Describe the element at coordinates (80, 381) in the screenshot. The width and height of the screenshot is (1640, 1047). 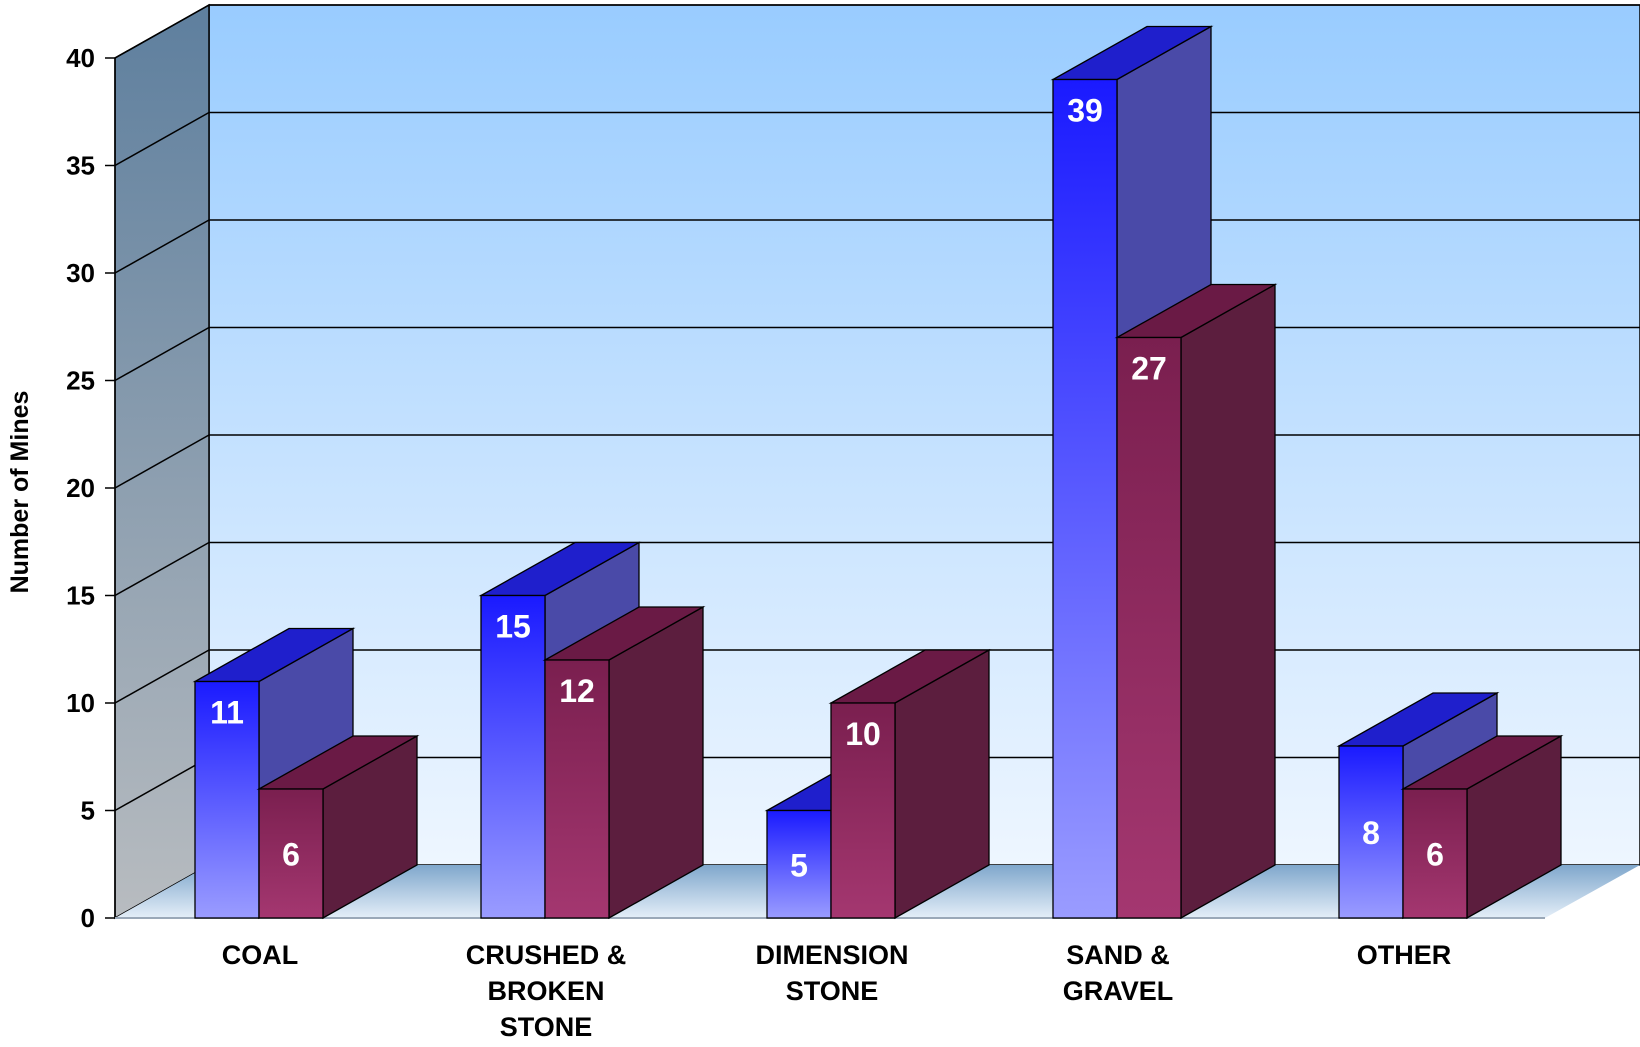
I see `y-tick-label: 25` at that location.